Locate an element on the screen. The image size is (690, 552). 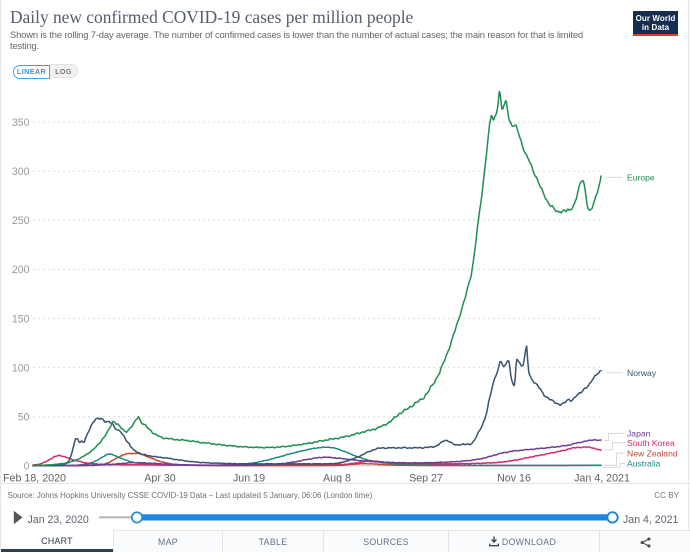
svg-text: New Zealand is located at coordinates (652, 453).